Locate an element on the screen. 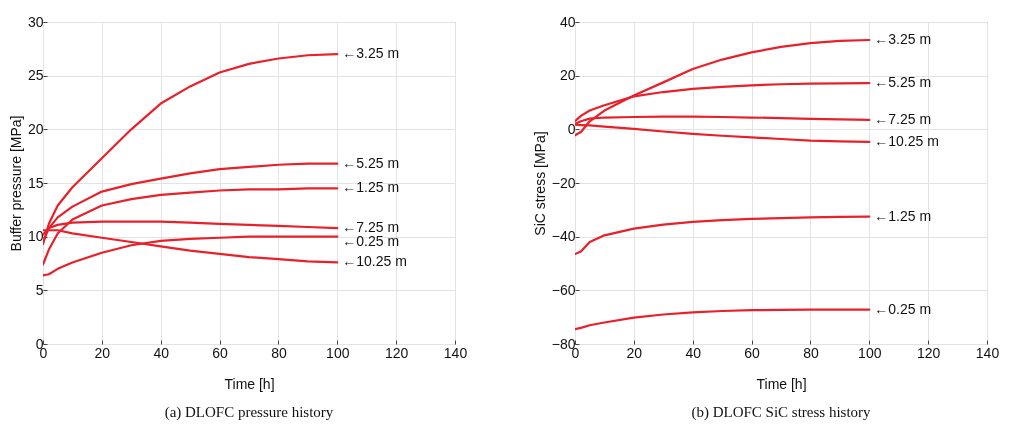  y-tick-label: 10 is located at coordinates (35, 236).